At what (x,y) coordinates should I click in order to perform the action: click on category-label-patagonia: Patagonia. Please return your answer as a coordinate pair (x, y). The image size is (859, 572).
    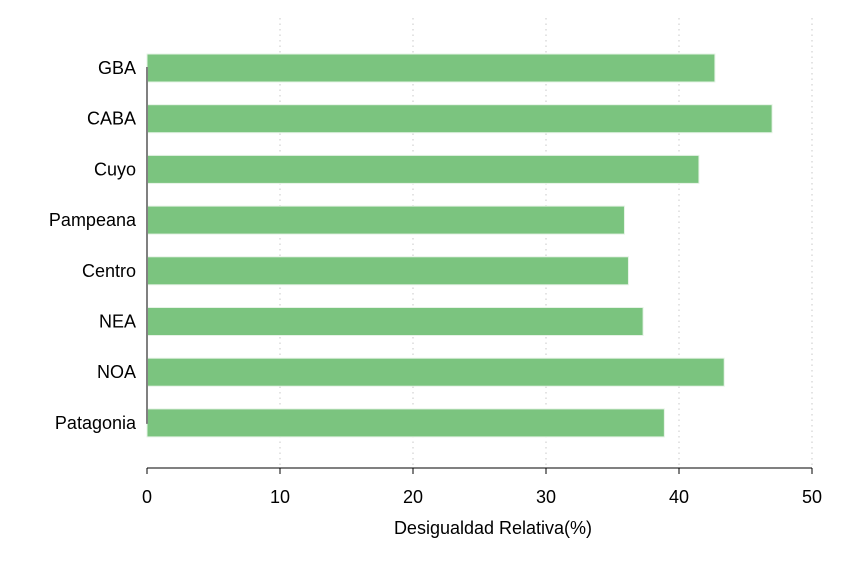
    Looking at the image, I should click on (96, 423).